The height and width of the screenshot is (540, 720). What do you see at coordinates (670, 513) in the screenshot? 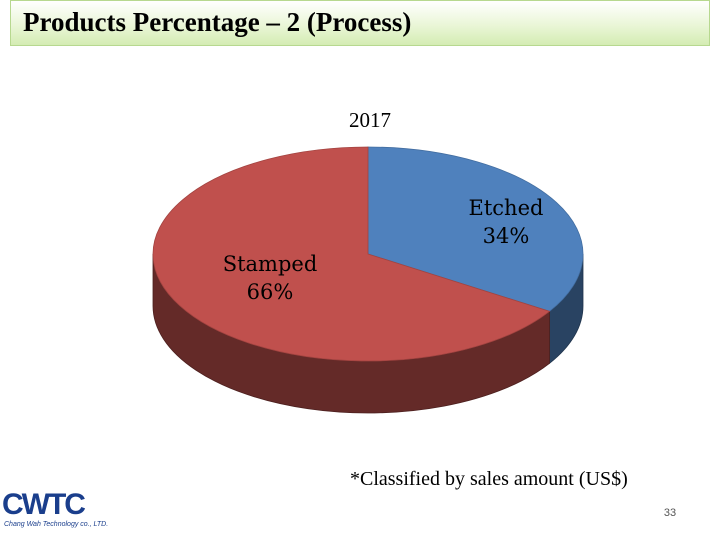
I see `page-number: 33` at bounding box center [670, 513].